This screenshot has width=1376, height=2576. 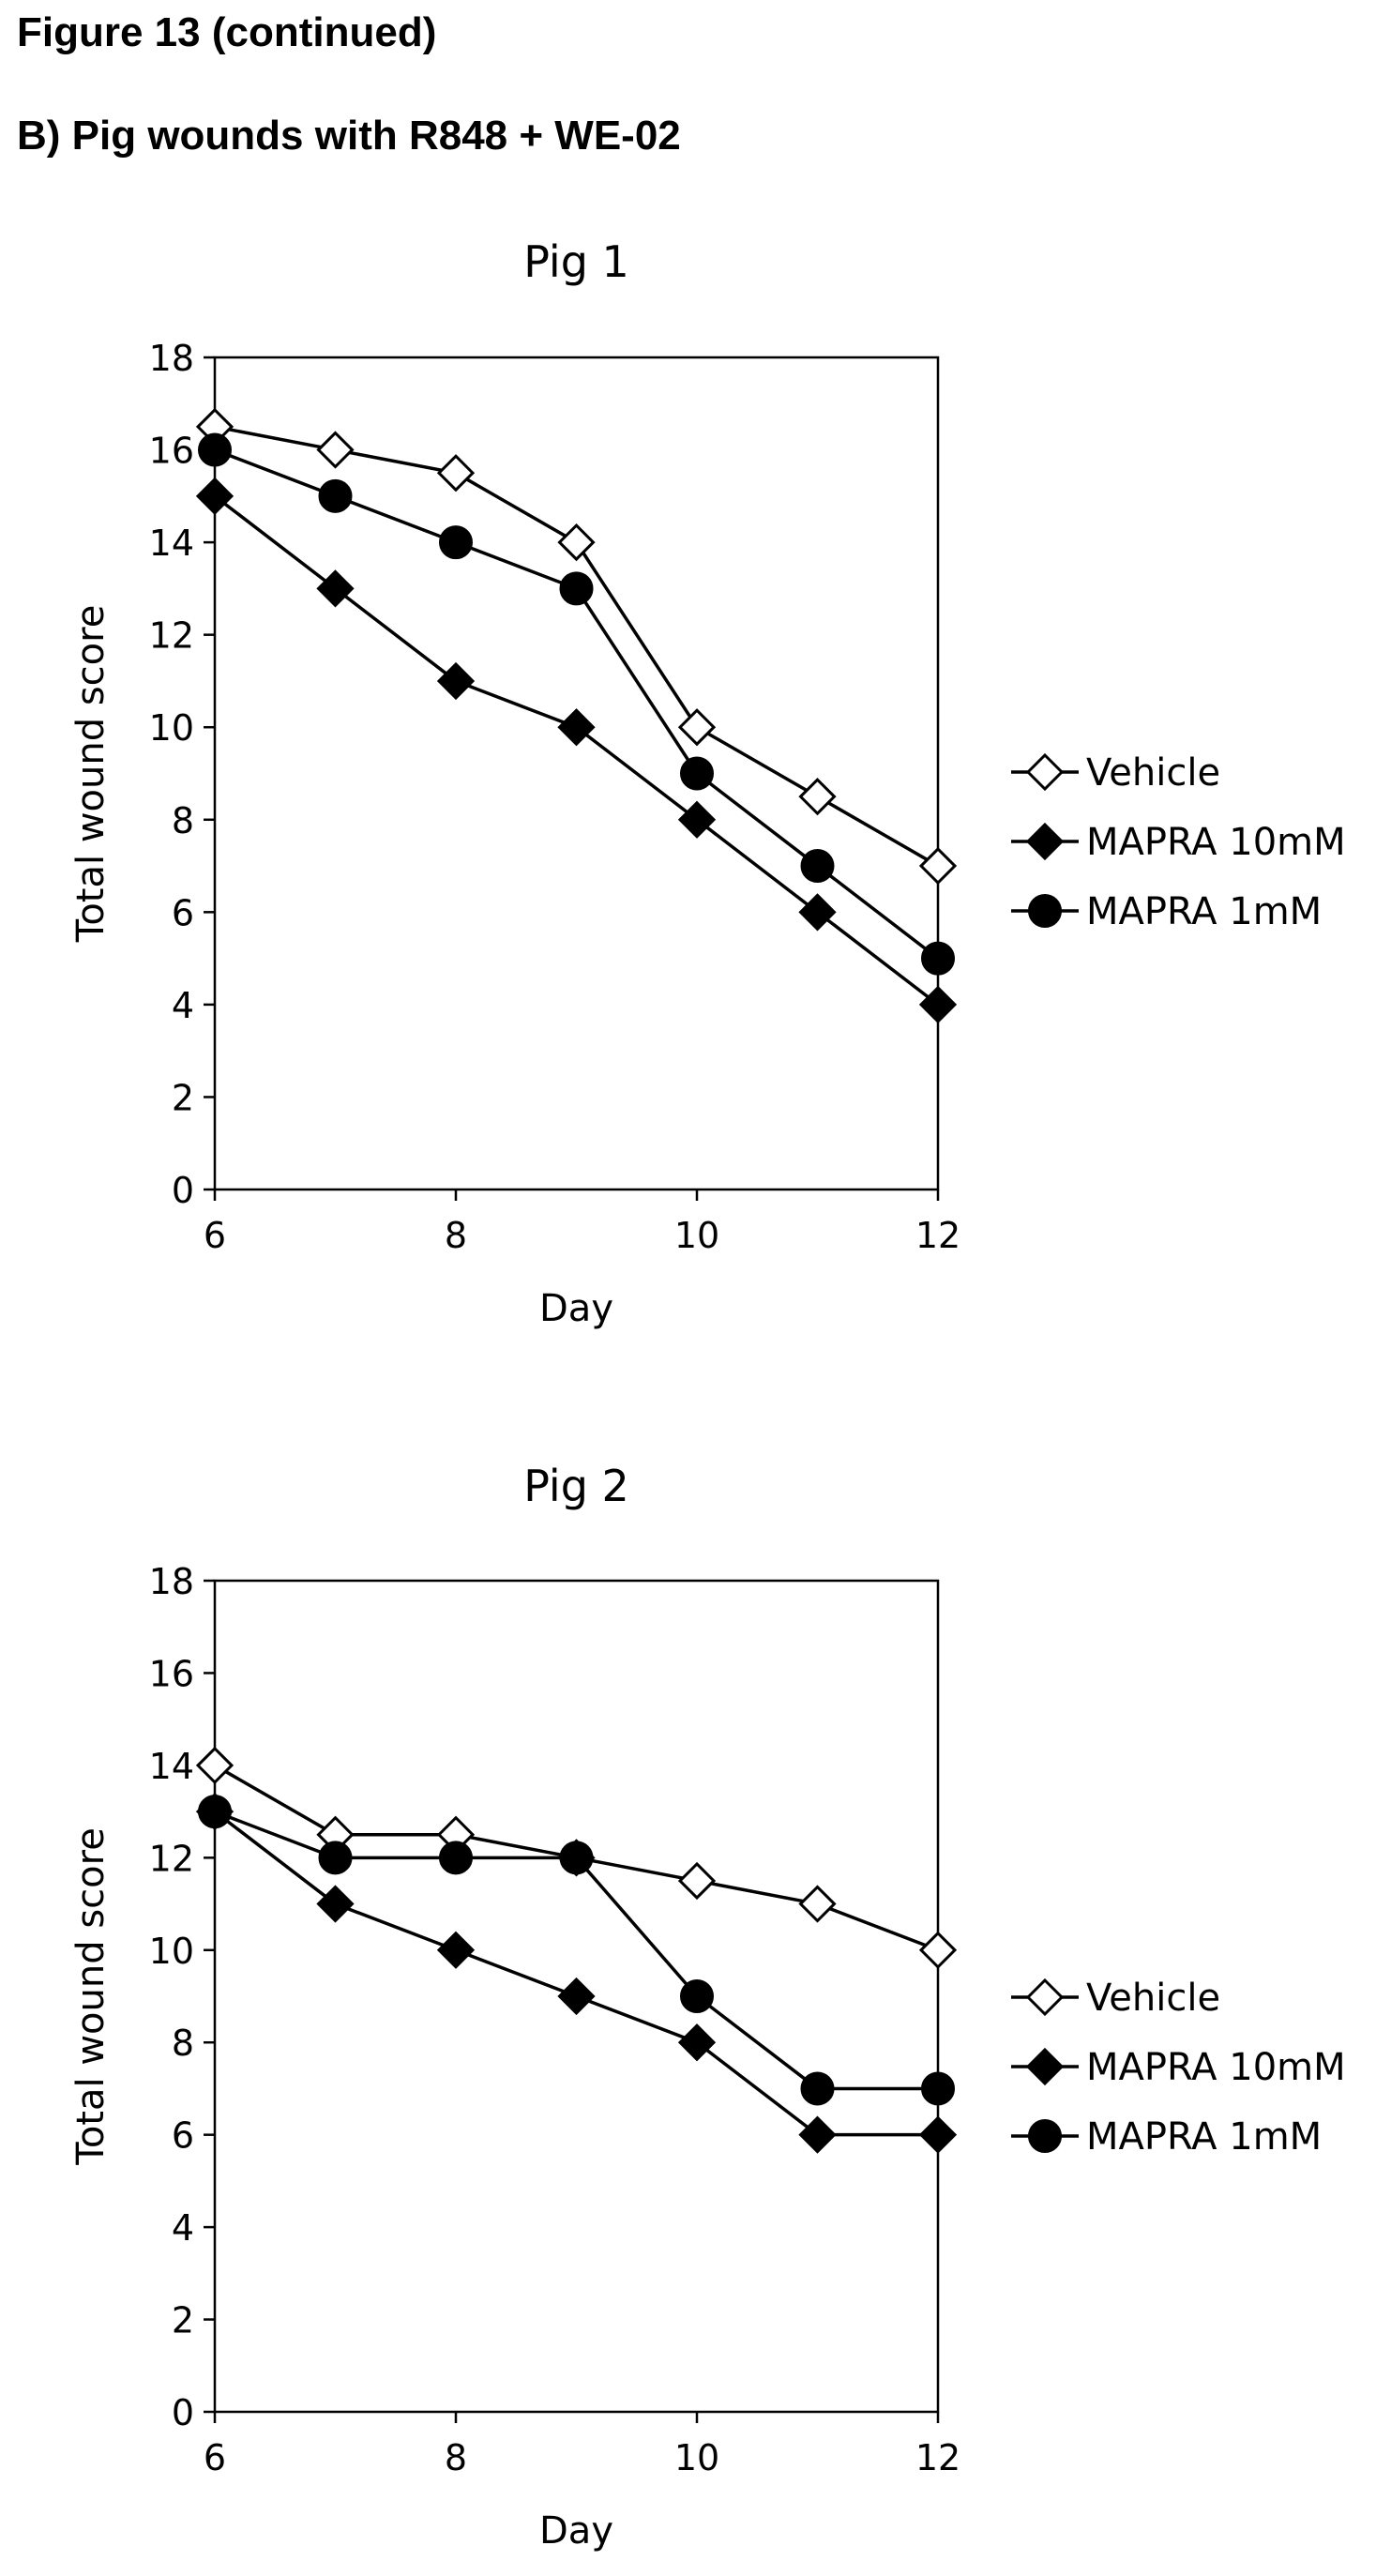 What do you see at coordinates (576, 1486) in the screenshot?
I see `chart-title: Pig 2` at bounding box center [576, 1486].